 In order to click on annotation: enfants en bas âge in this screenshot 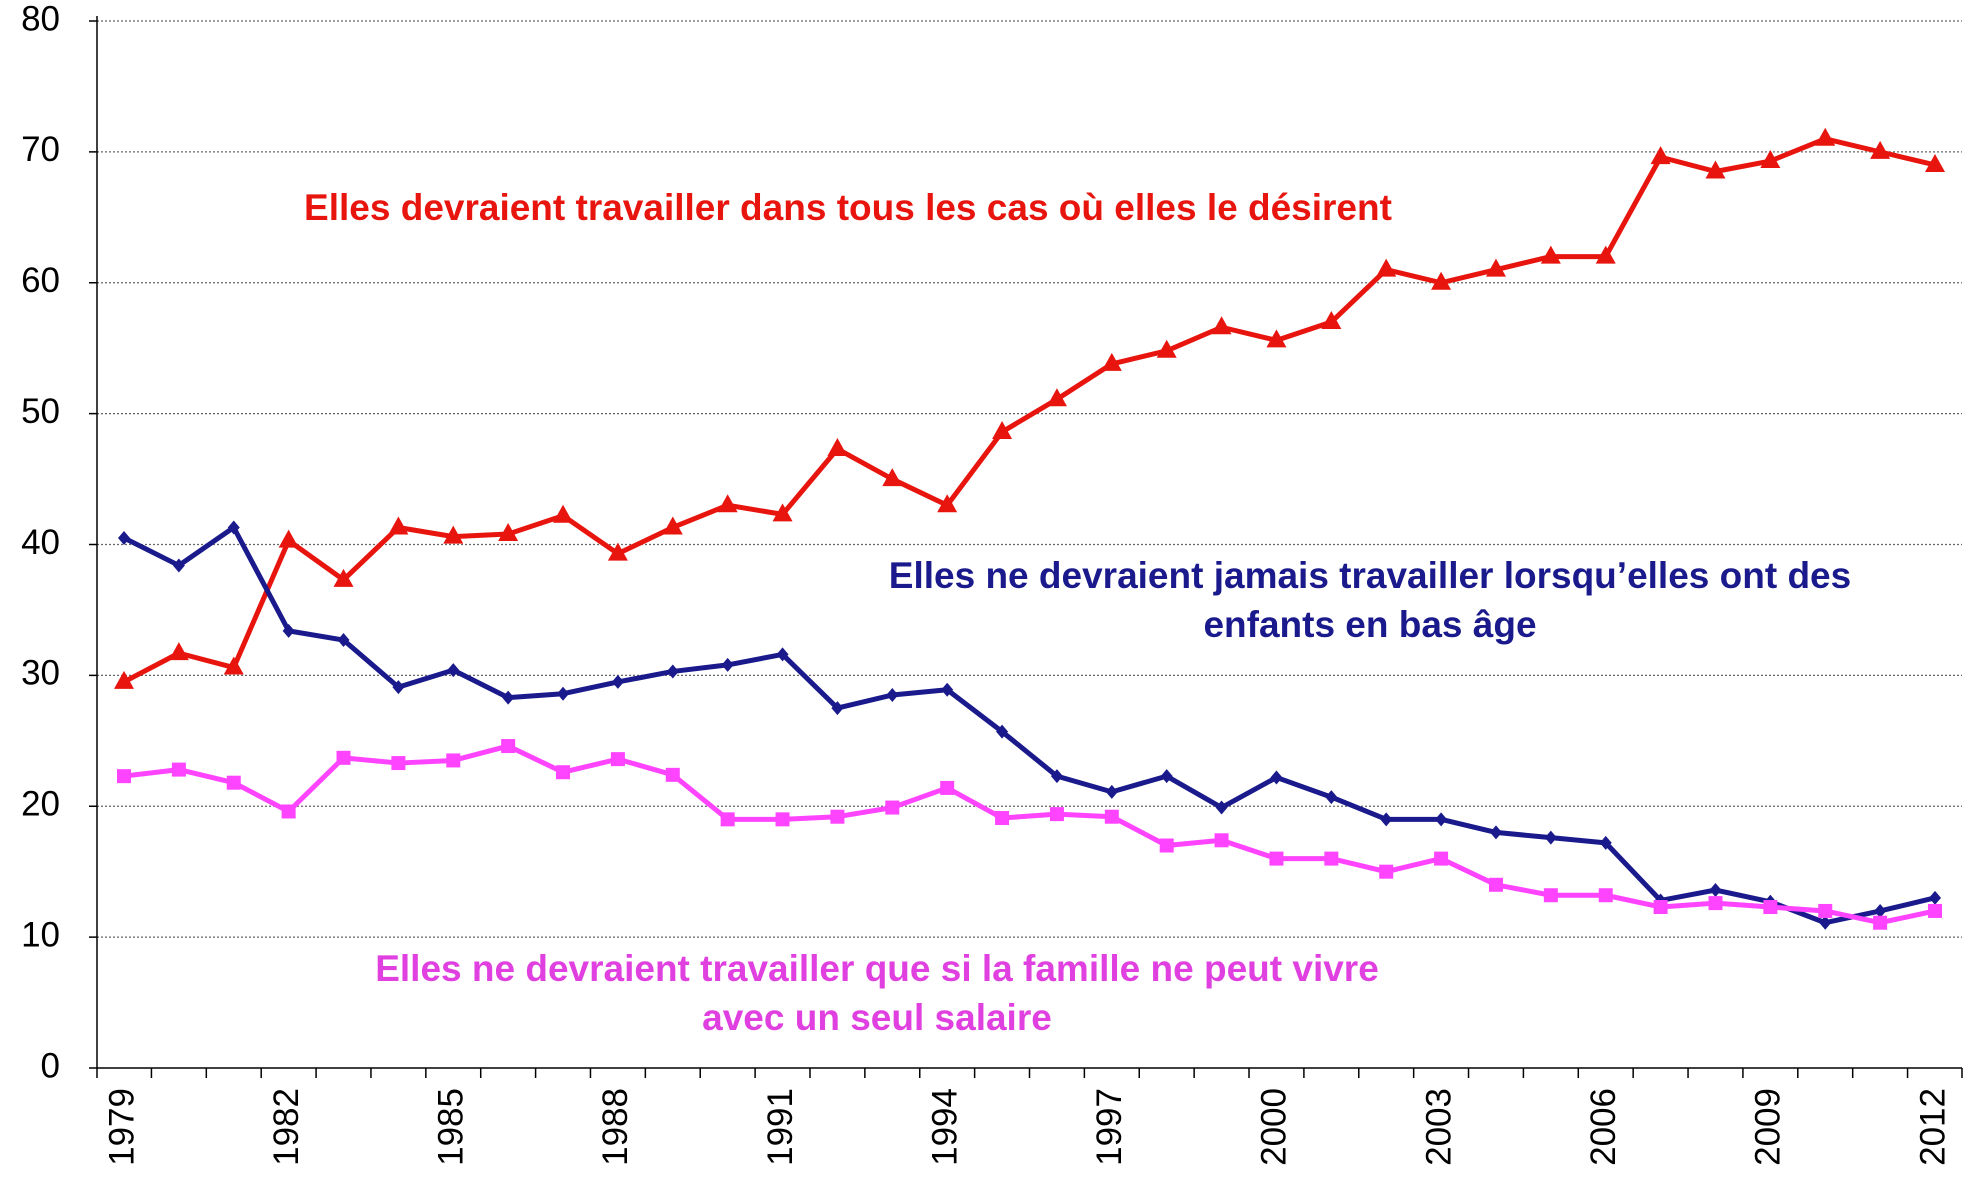, I will do `click(1369, 624)`.